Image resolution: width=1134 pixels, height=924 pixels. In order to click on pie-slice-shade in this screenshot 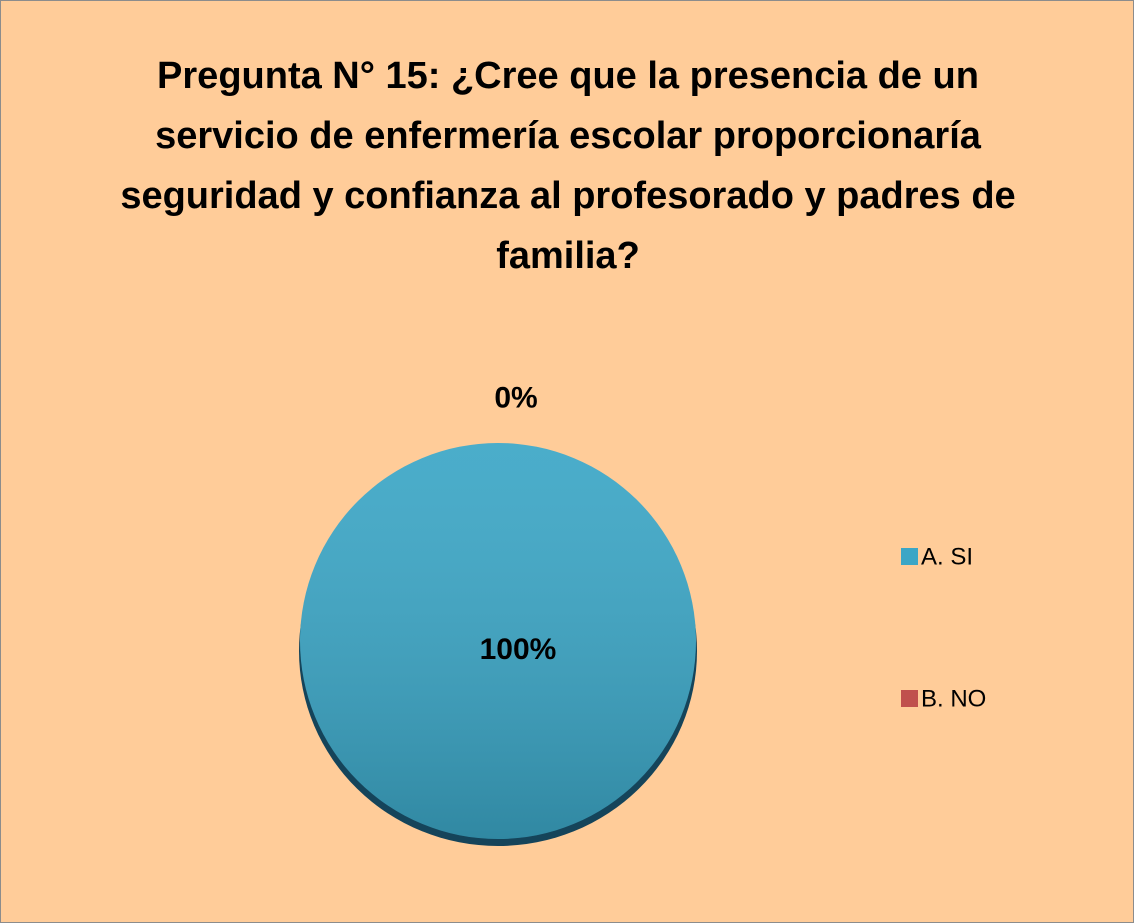, I will do `click(498, 641)`.